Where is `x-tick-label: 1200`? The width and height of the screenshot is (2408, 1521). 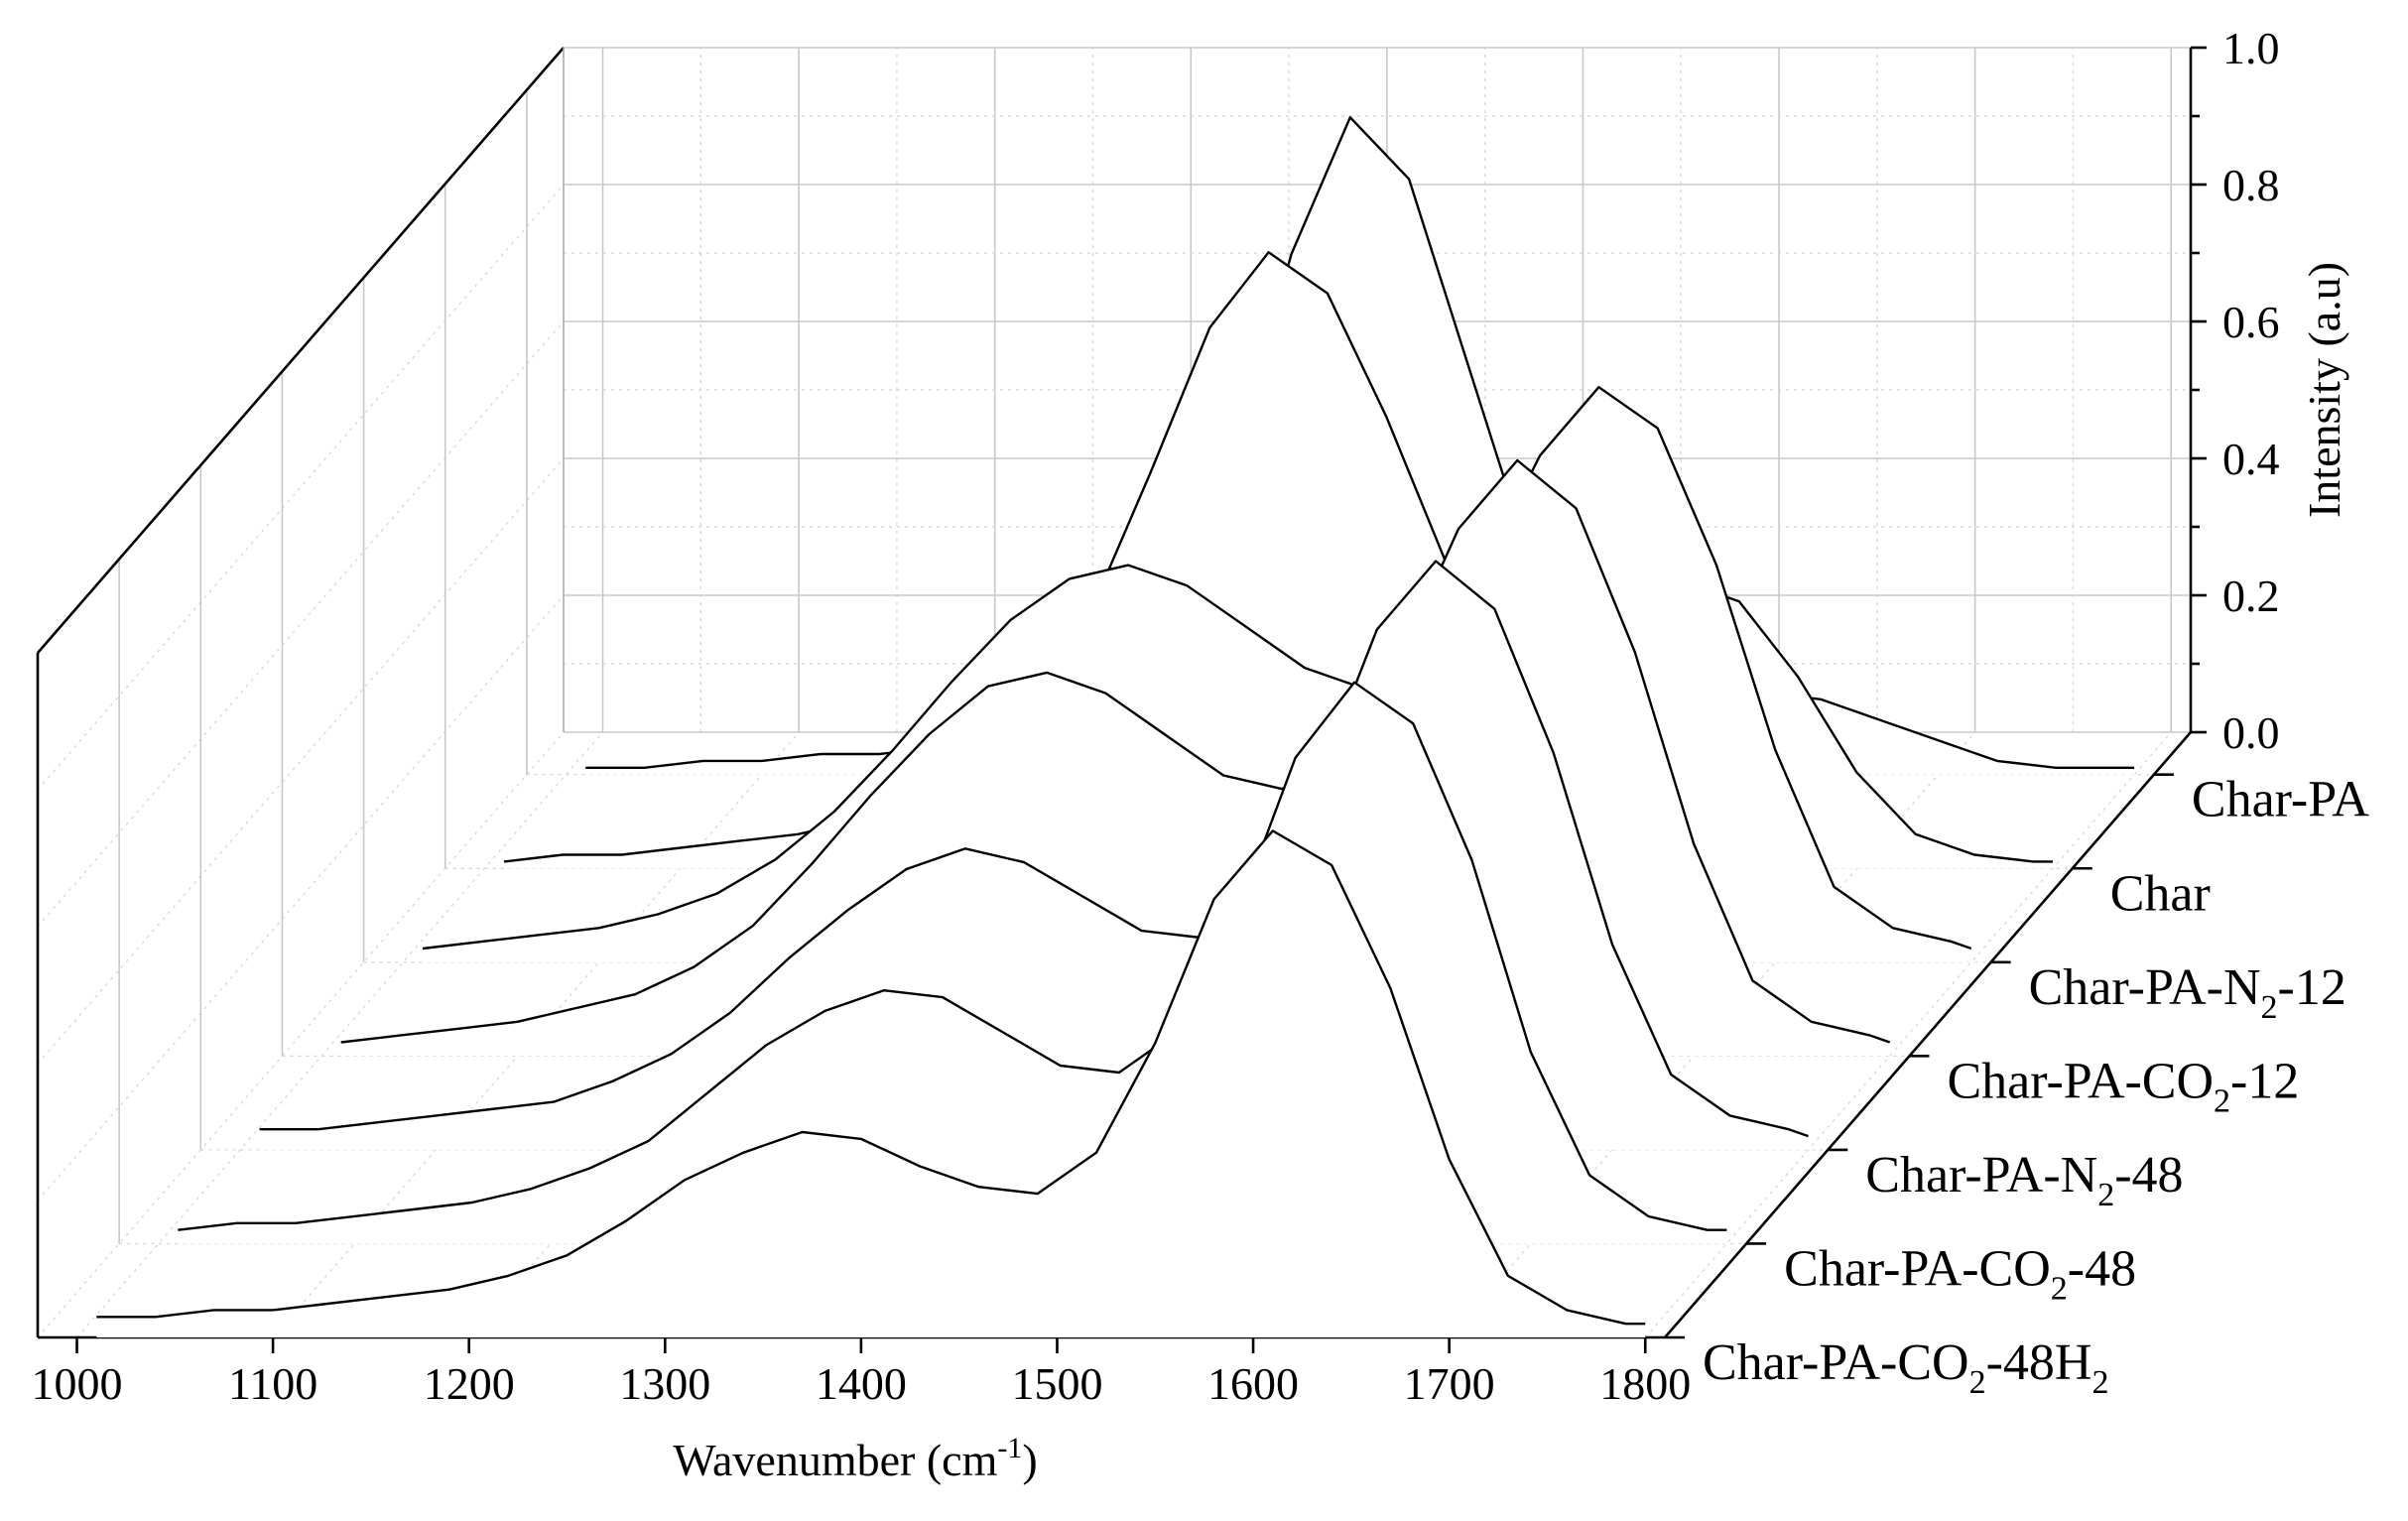 x-tick-label: 1200 is located at coordinates (469, 1384).